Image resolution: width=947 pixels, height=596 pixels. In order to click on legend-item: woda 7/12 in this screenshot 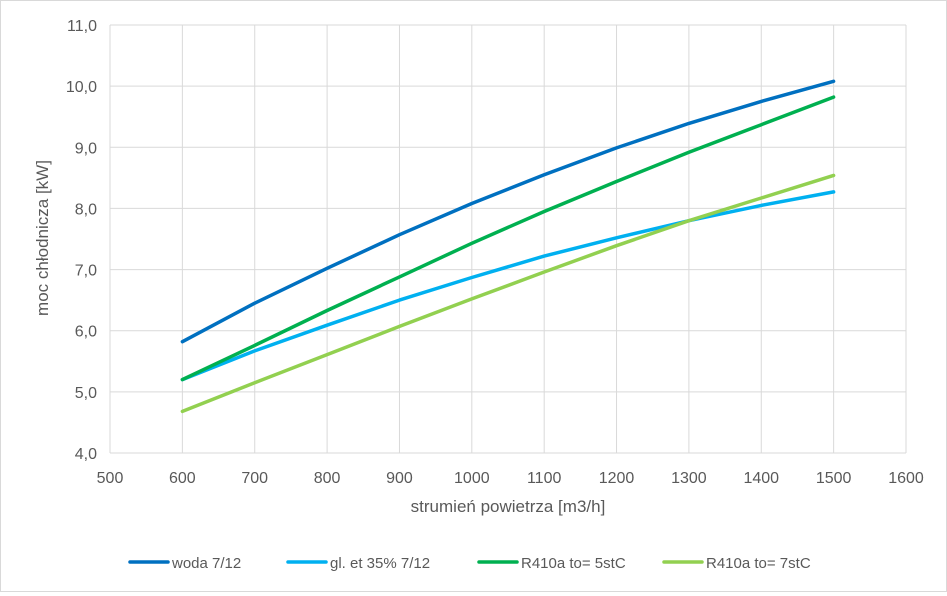, I will do `click(184, 563)`.